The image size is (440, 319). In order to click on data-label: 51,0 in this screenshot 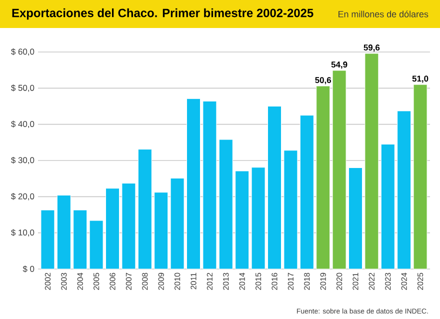, I will do `click(420, 79)`.